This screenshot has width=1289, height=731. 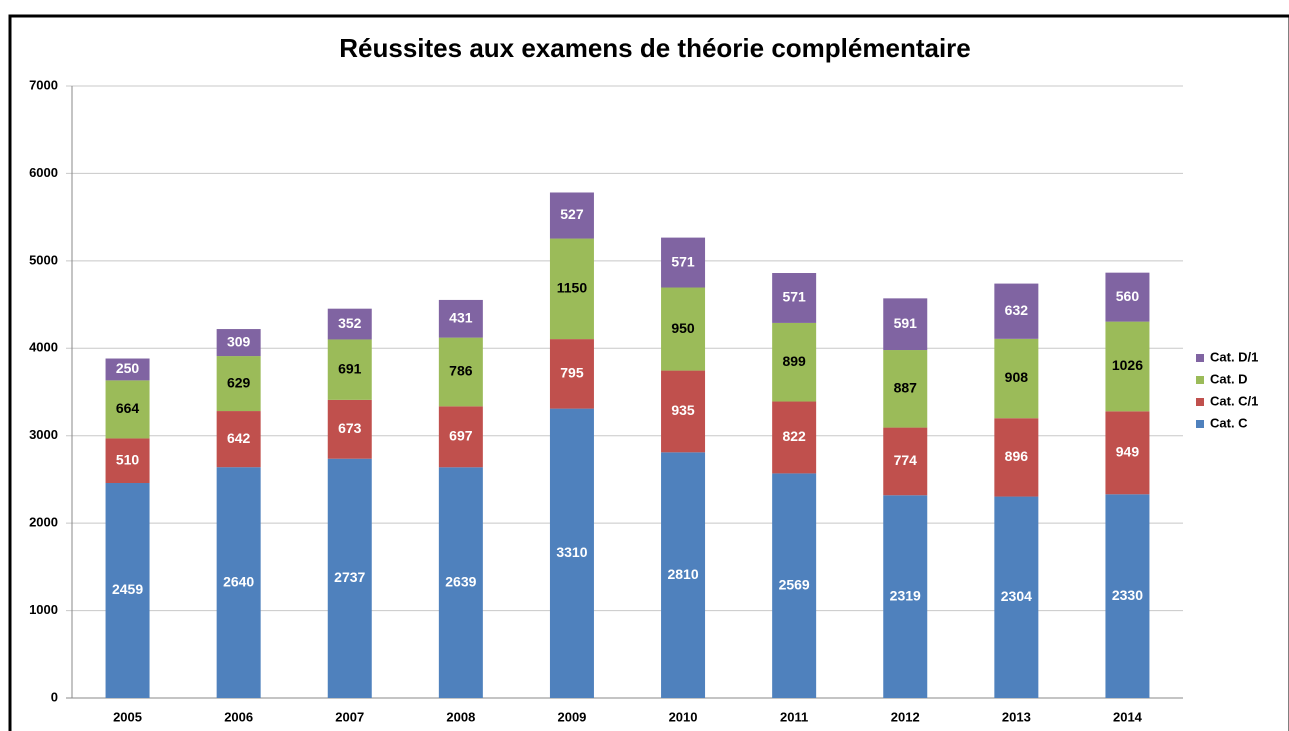 What do you see at coordinates (683, 716) in the screenshot?
I see `x-tick-label: 2010` at bounding box center [683, 716].